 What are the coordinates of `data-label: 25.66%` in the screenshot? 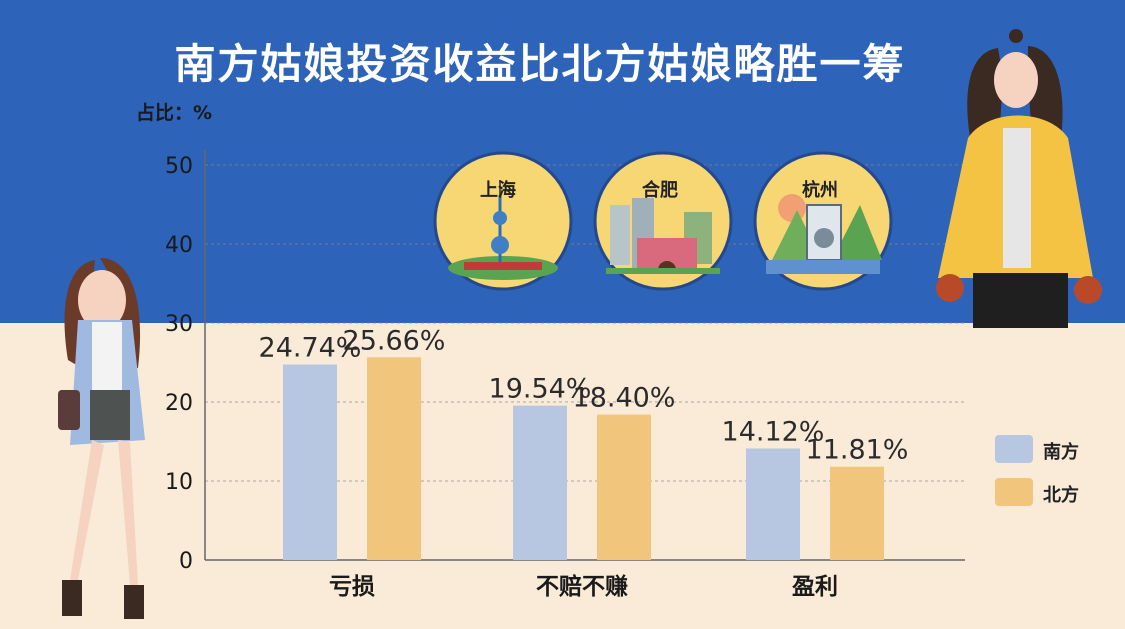 It's located at (394, 340).